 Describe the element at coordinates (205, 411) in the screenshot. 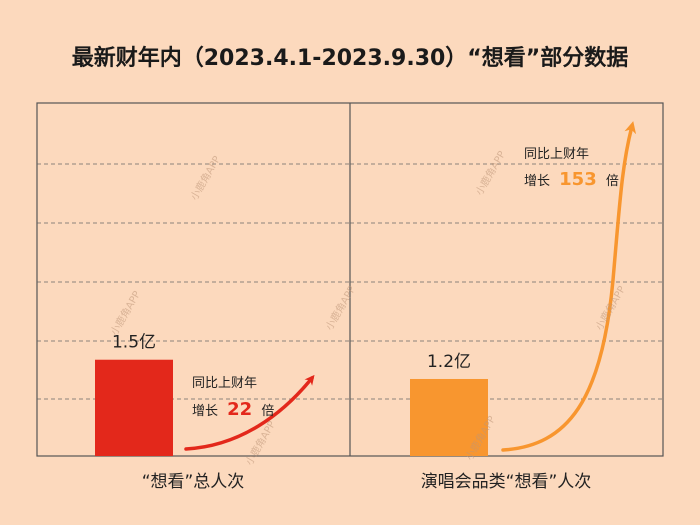

I see `growth-prefix-left: 增长` at that location.